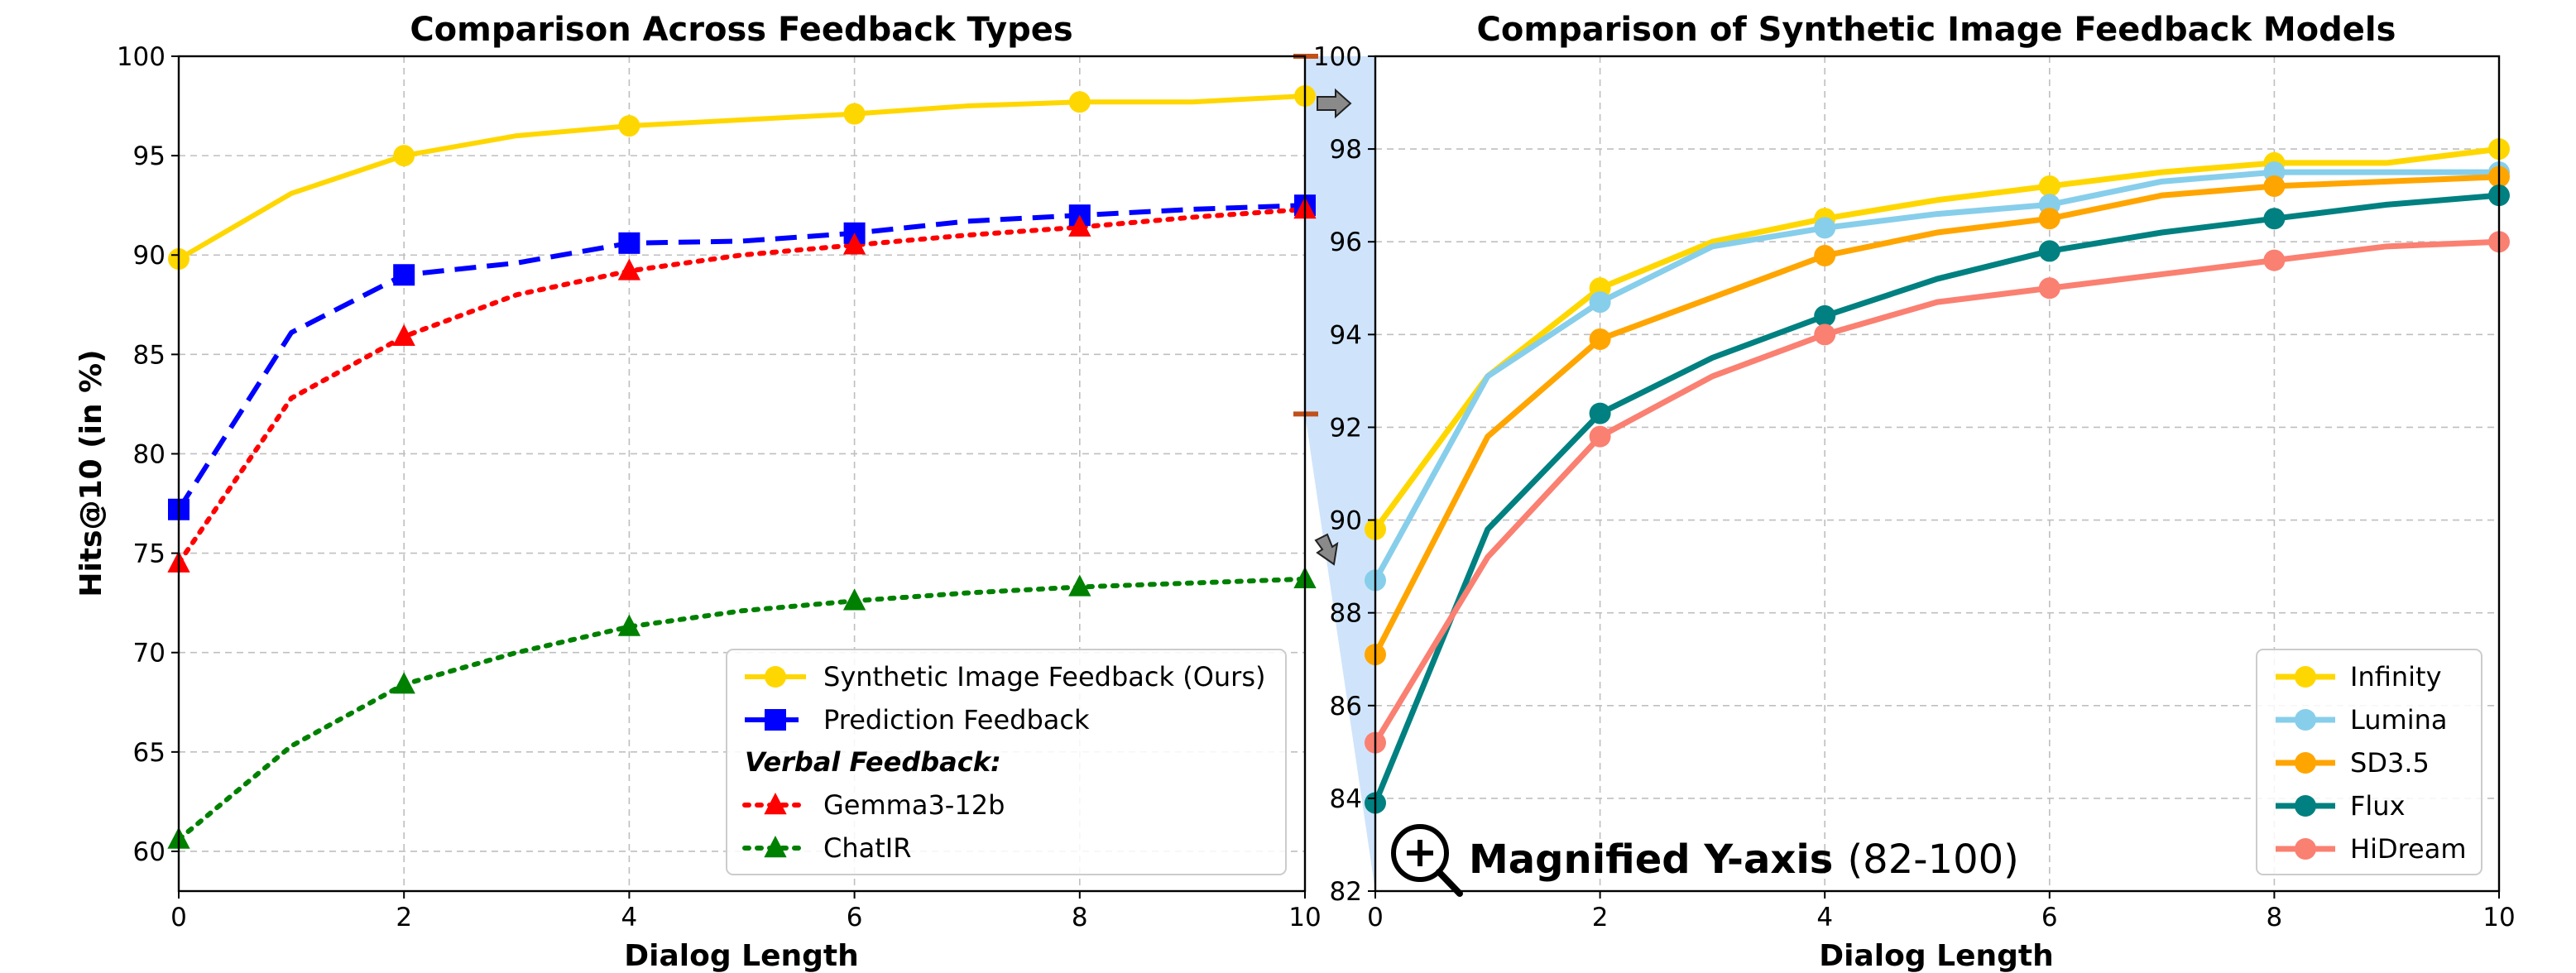  Describe the element at coordinates (629, 243) in the screenshot. I see `marker-prediction-feedback-x4` at that location.